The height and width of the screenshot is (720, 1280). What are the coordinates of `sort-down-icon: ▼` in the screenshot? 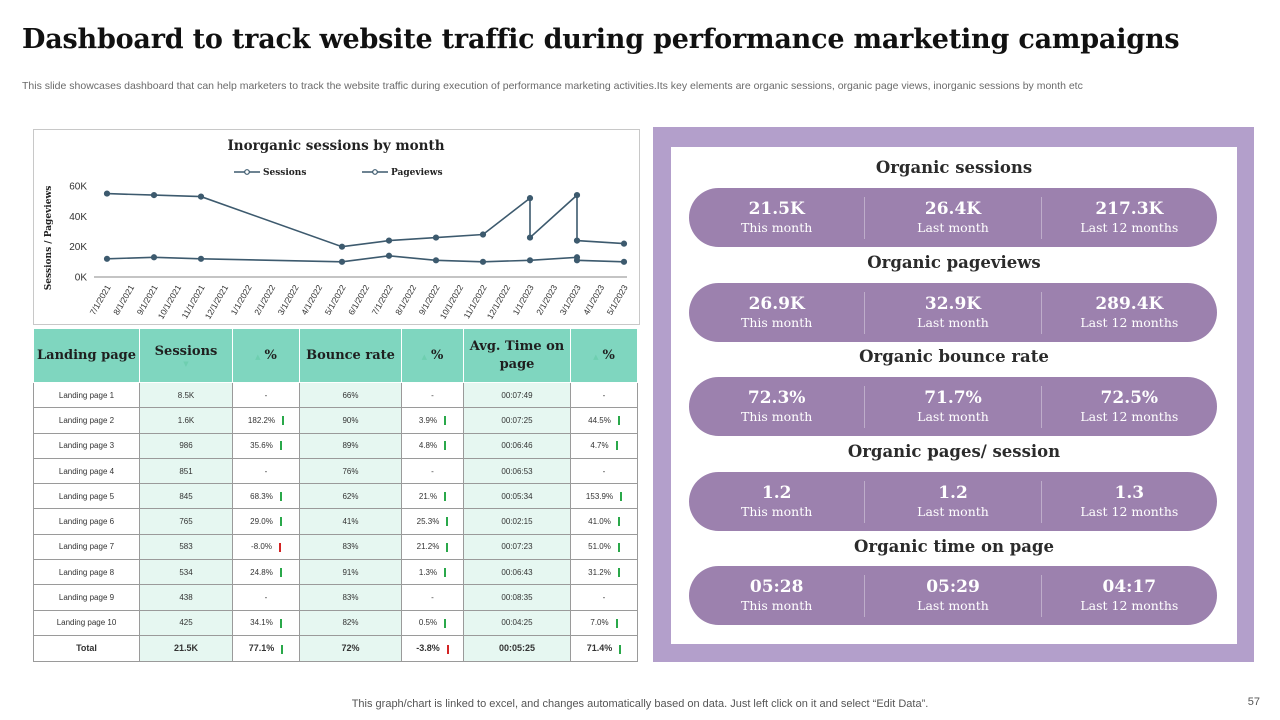 It's located at (186, 364).